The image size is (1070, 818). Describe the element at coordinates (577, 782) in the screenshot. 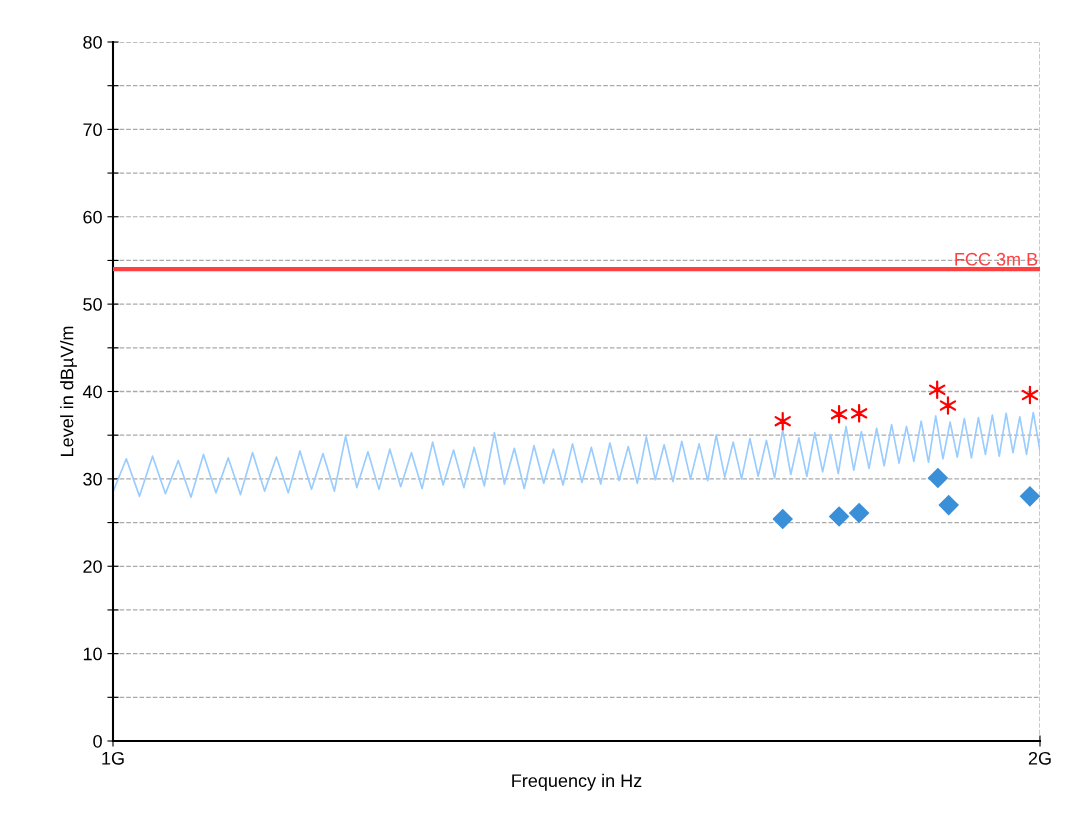

I see `x-axis-title: Frequency in Hz` at that location.